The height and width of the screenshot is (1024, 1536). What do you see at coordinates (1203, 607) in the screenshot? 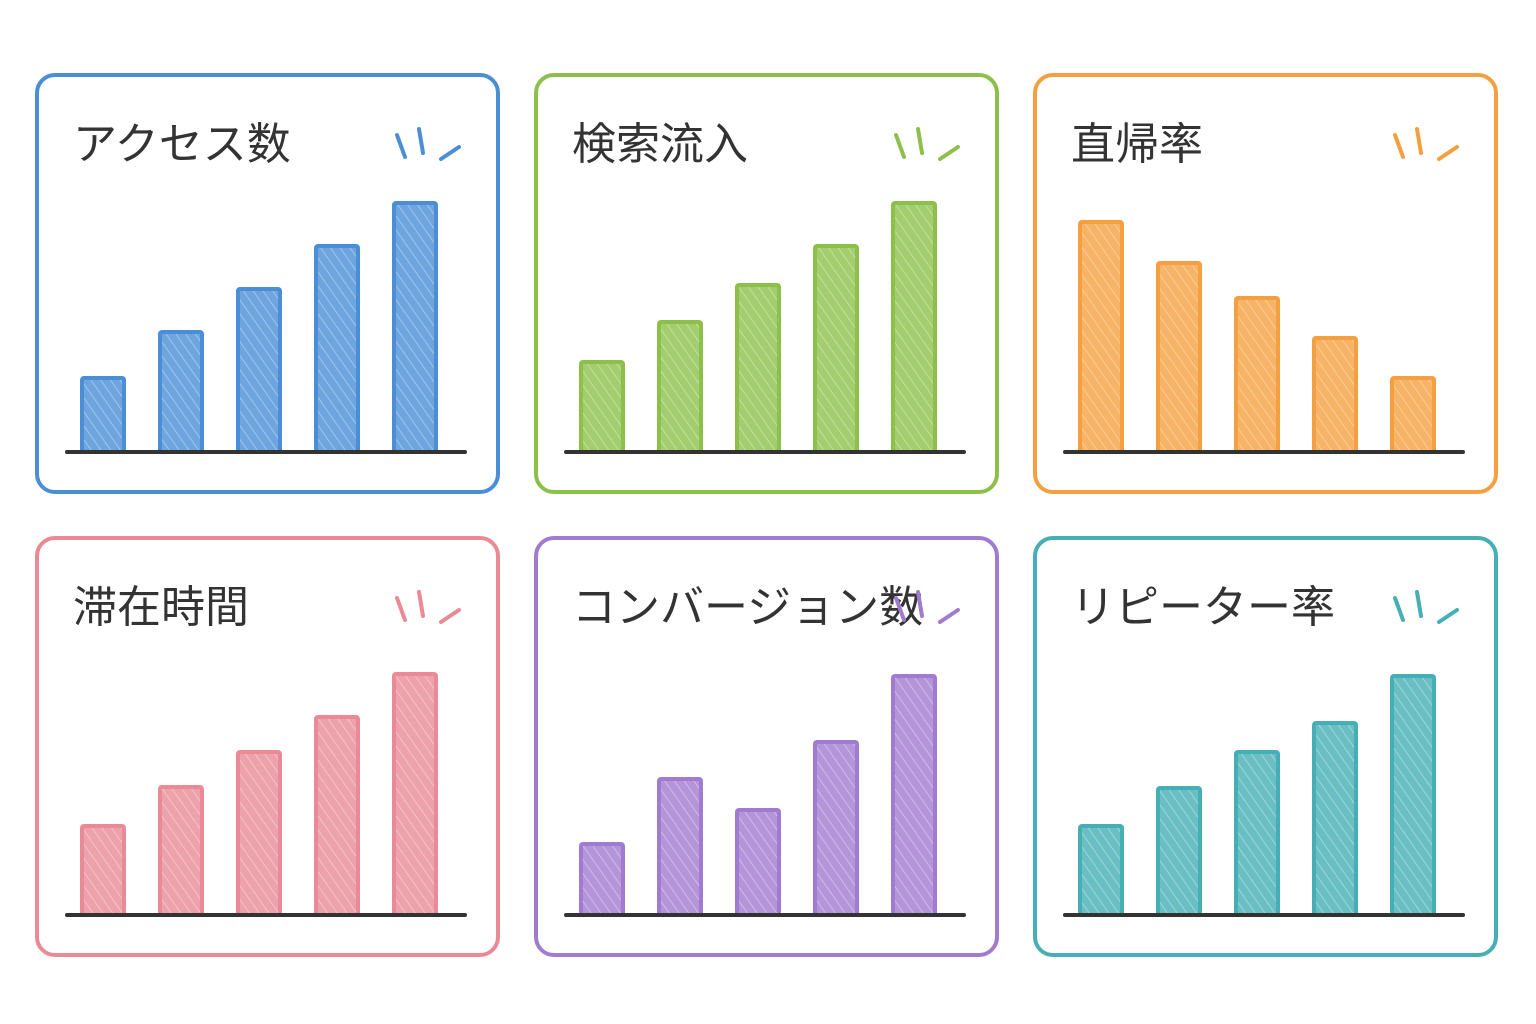
I see `chart-title: リピーター率` at bounding box center [1203, 607].